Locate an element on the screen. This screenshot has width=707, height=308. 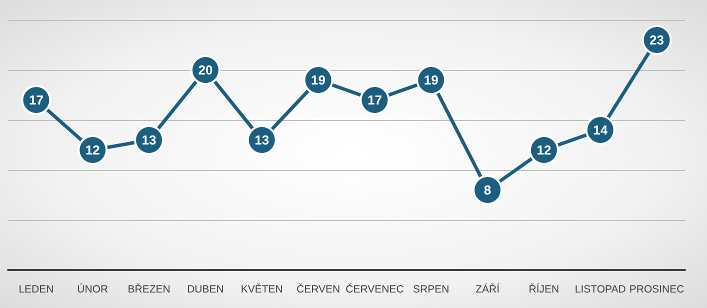
x-tick-label: BŘEZEN is located at coordinates (149, 289).